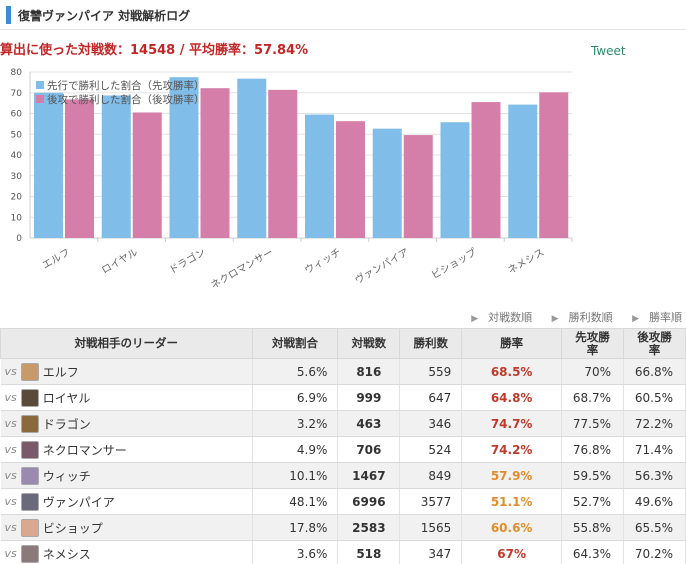 The image size is (686, 564). What do you see at coordinates (369, 343) in the screenshot?
I see `col-games: 対戦数` at bounding box center [369, 343].